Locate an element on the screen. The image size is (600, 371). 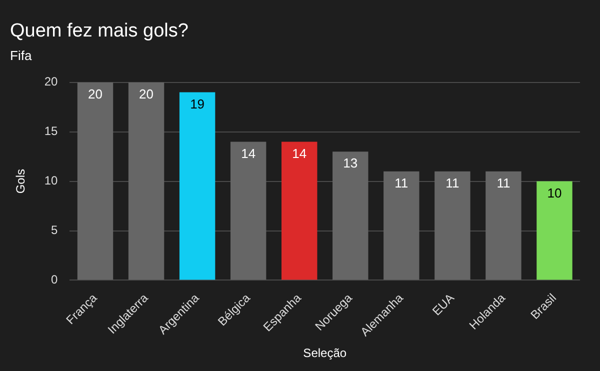
data-label: 19 is located at coordinates (197, 104).